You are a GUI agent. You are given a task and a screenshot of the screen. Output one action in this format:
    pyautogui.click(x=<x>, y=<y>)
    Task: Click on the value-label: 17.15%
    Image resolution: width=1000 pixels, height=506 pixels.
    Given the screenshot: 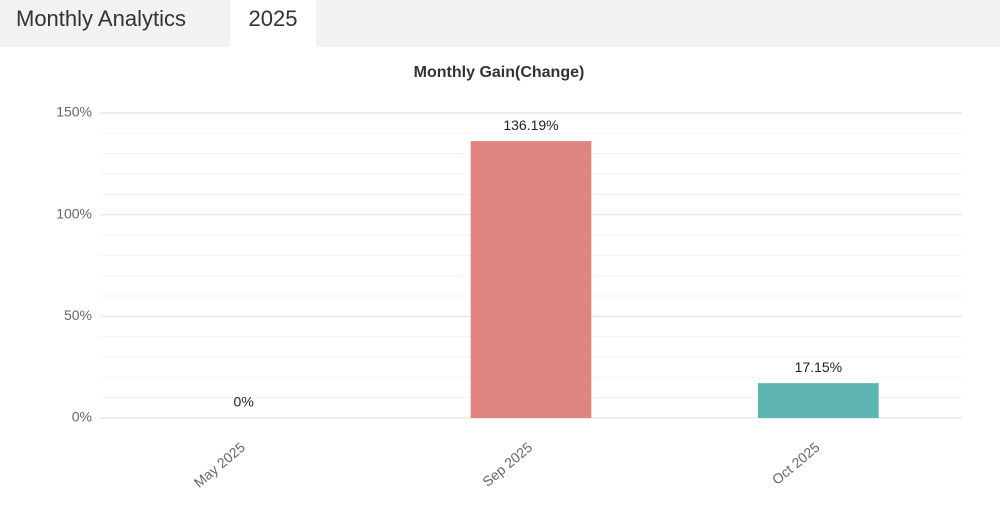 What is the action you would take?
    pyautogui.click(x=818, y=367)
    